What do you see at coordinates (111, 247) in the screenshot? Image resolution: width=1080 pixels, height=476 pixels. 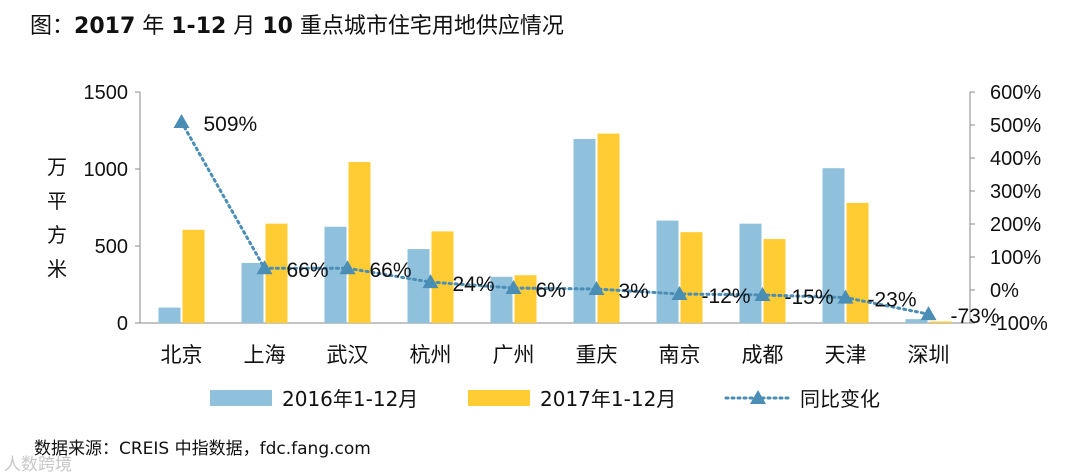 I see `y-tick-label: 500` at bounding box center [111, 247].